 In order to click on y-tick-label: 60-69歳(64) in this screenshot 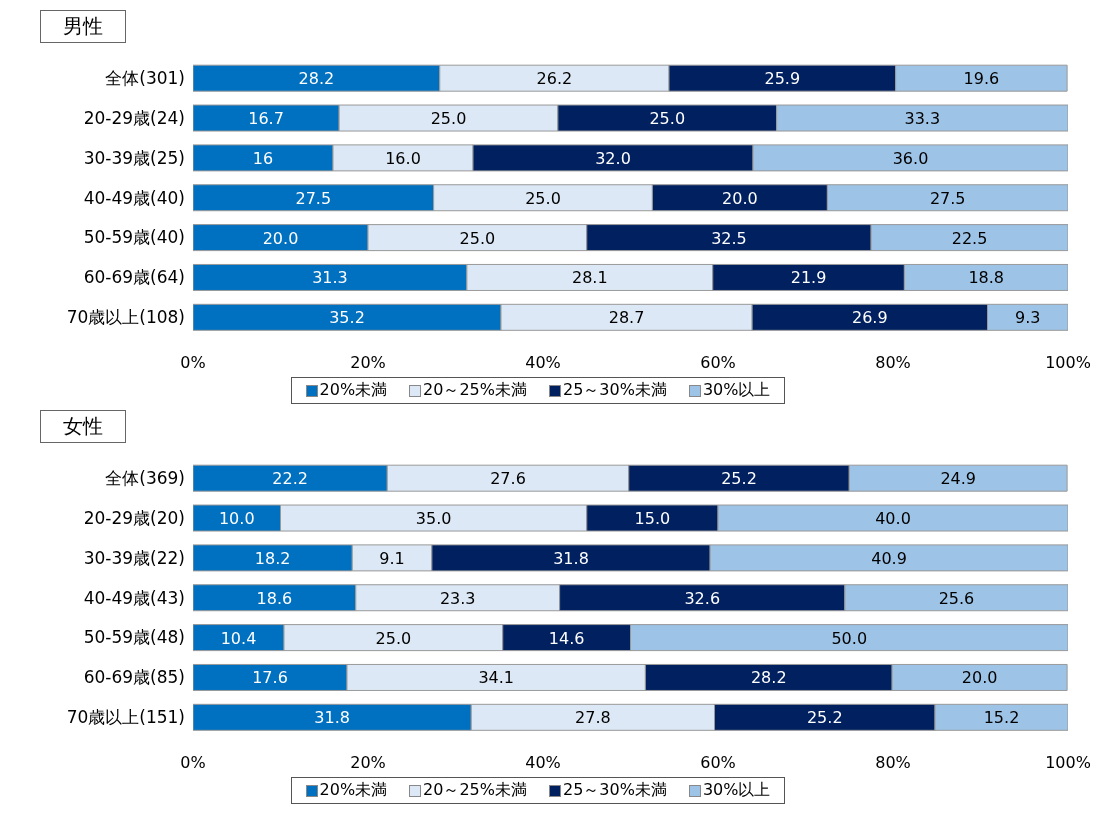, I will do `click(134, 277)`.